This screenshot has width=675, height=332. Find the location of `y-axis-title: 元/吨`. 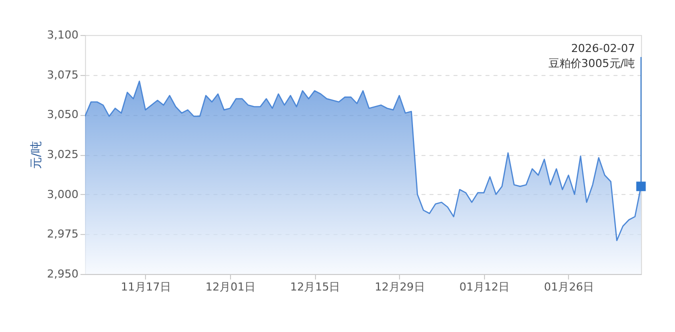

y-axis-title: 元/吨 is located at coordinates (36, 155).